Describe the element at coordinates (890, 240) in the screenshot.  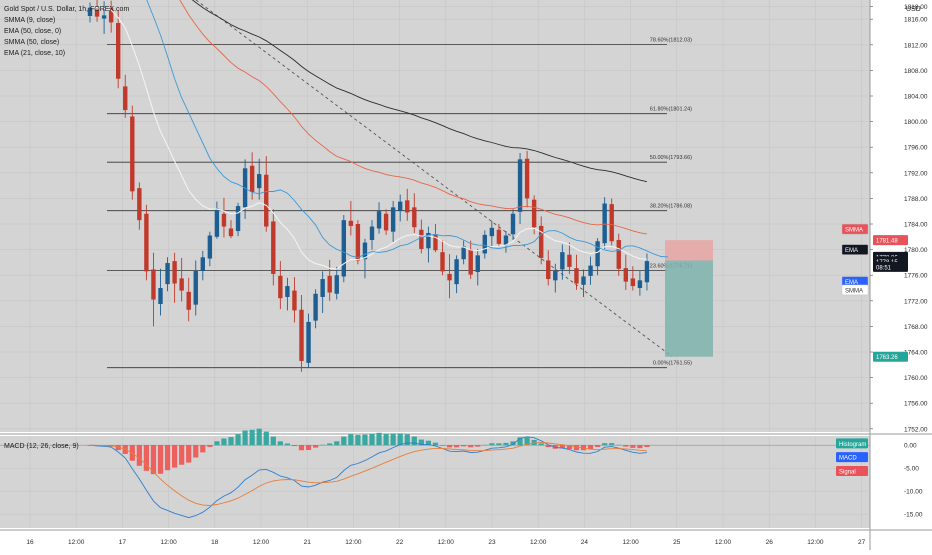
I see `price-tag` at that location.